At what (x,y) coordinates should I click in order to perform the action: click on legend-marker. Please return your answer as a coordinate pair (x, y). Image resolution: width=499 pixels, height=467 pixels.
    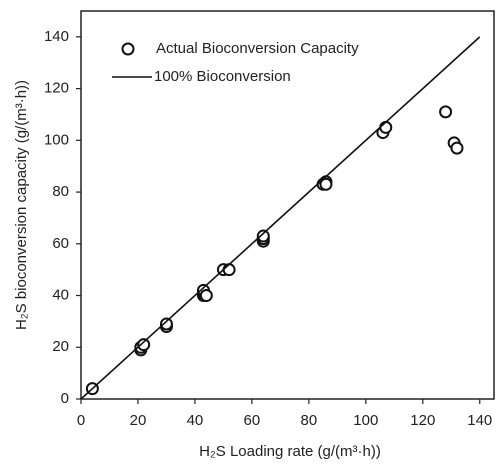
    Looking at the image, I should click on (128, 49).